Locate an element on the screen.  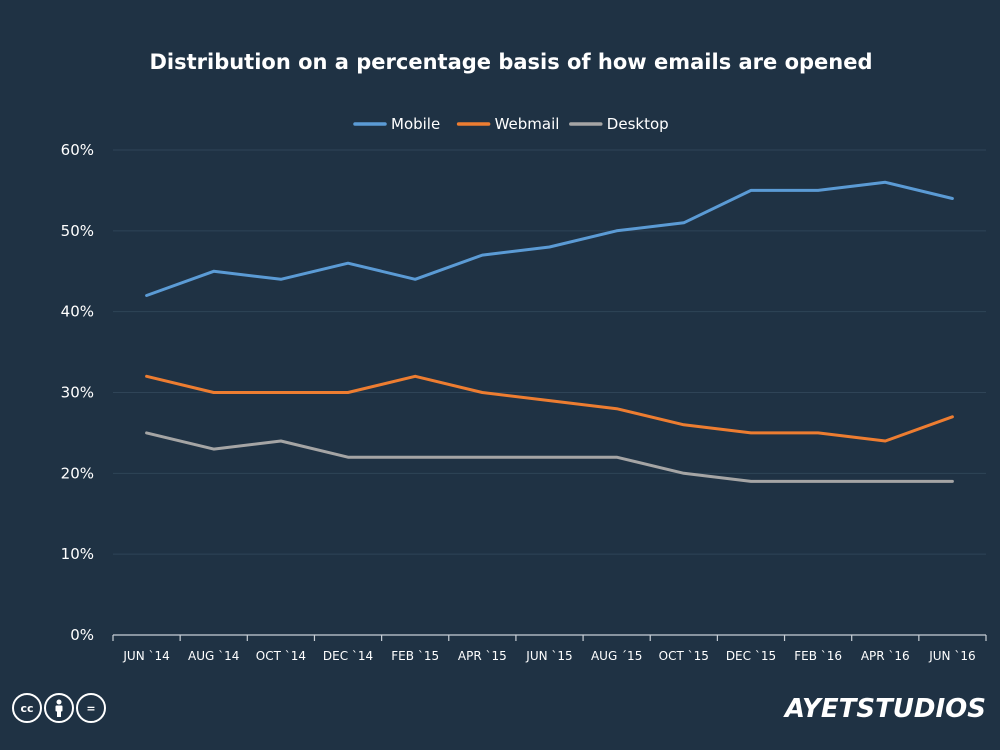
attribution-icon is located at coordinates (59, 708).